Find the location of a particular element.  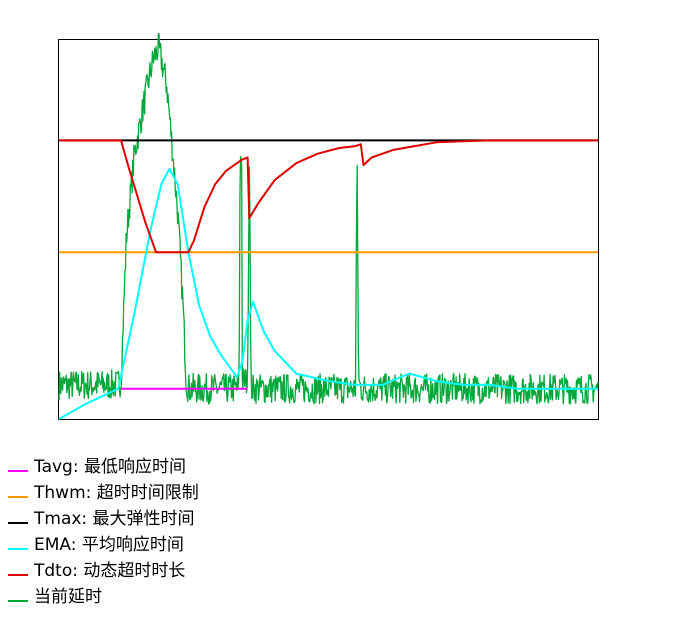

legend-label-tdto: Tdto: 动态超时时长 is located at coordinates (110, 570).